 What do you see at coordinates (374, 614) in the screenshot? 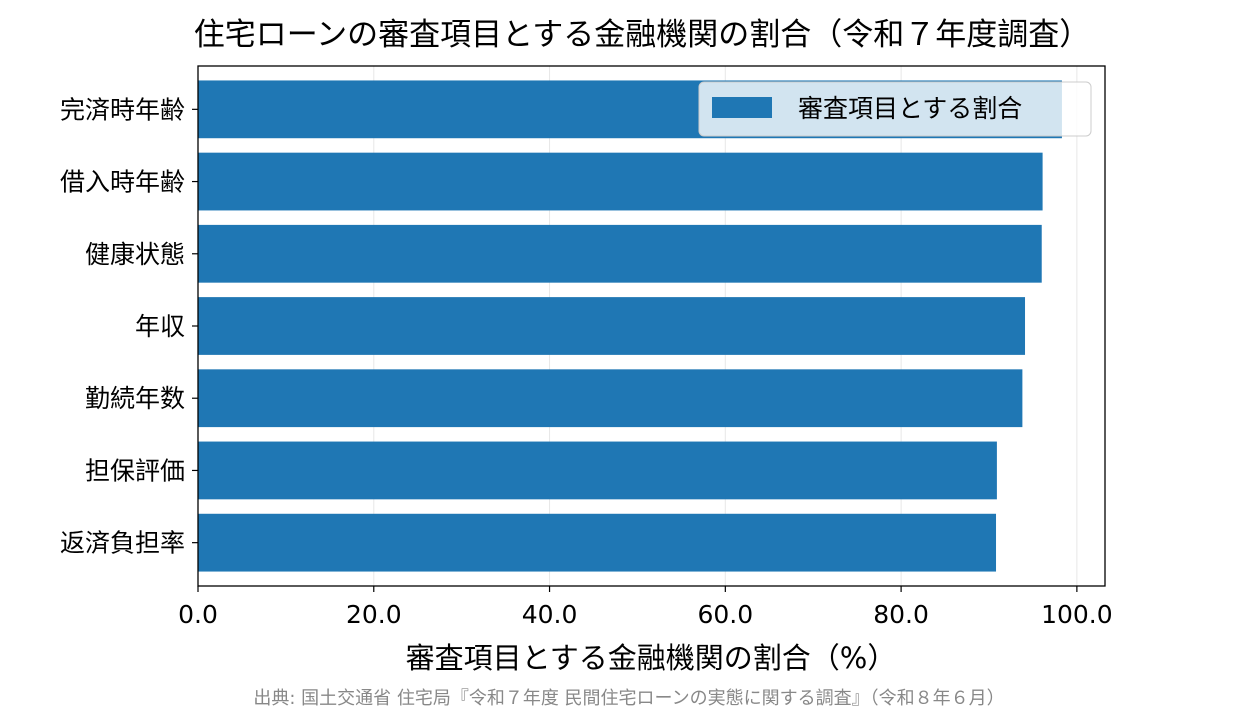
I see `x-tick-label-1: 20.0` at bounding box center [374, 614].